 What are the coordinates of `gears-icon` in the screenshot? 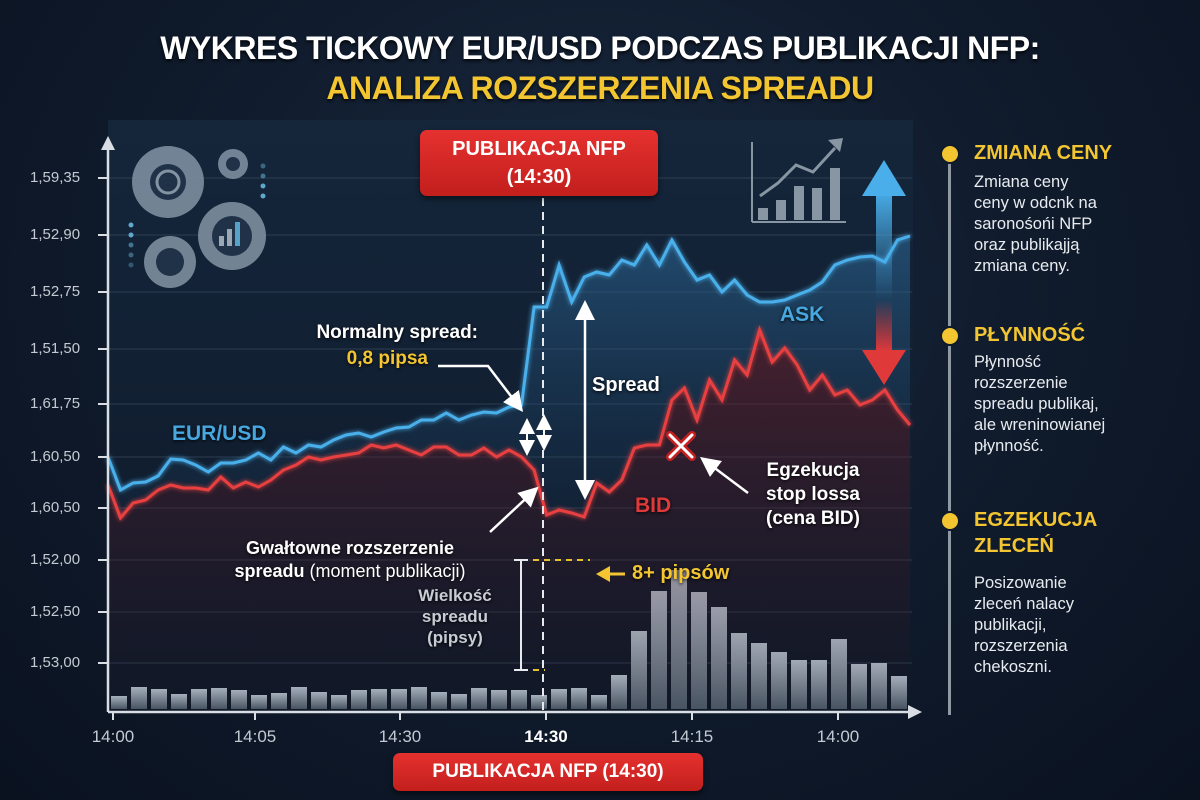 It's located at (199, 217).